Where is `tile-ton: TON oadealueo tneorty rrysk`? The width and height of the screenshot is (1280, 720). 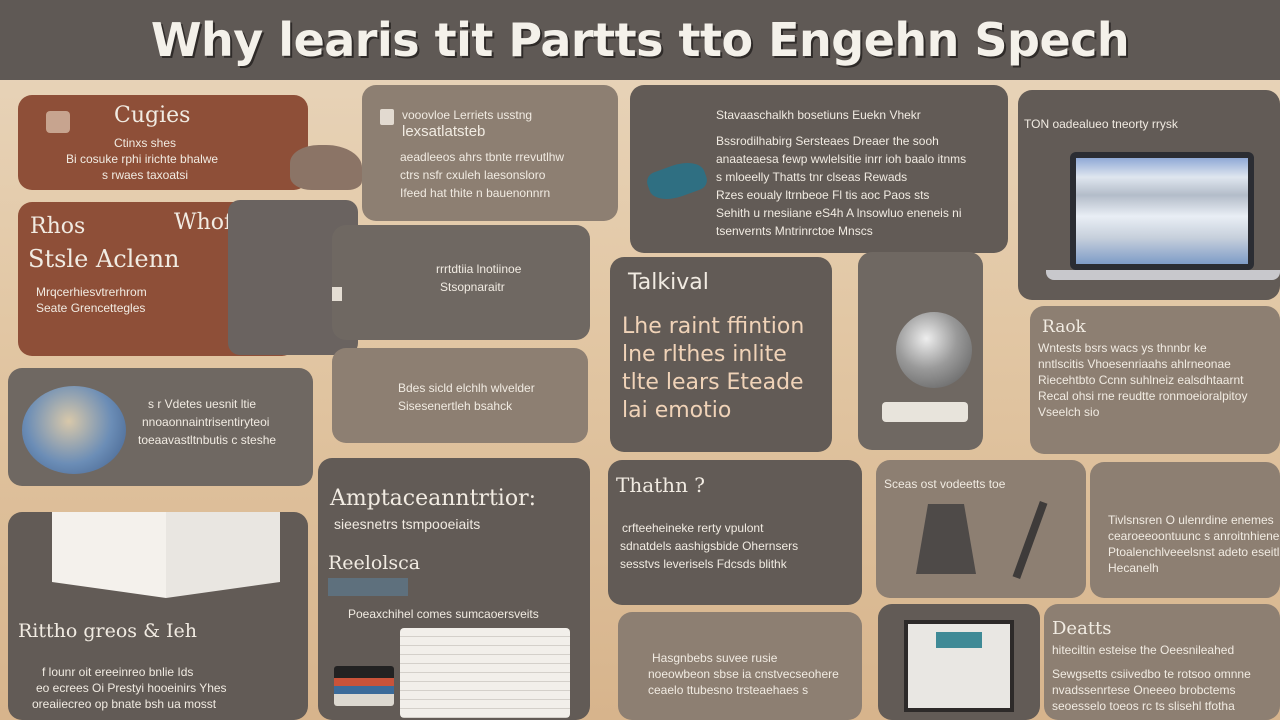
tile-ton: TON oadealueo tneorty rrysk is located at coordinates (1149, 195).